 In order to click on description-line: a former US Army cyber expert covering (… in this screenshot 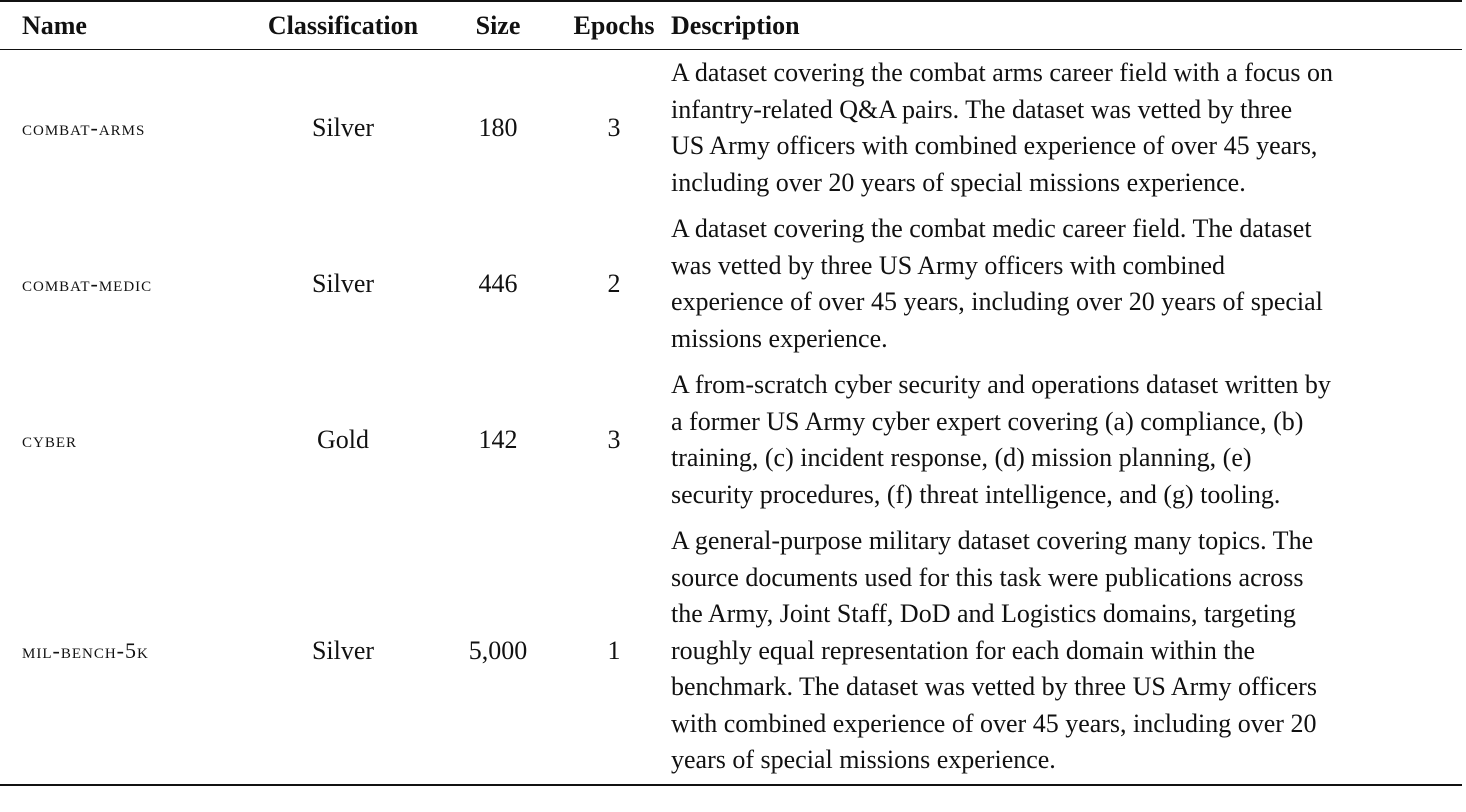, I will do `click(987, 421)`.